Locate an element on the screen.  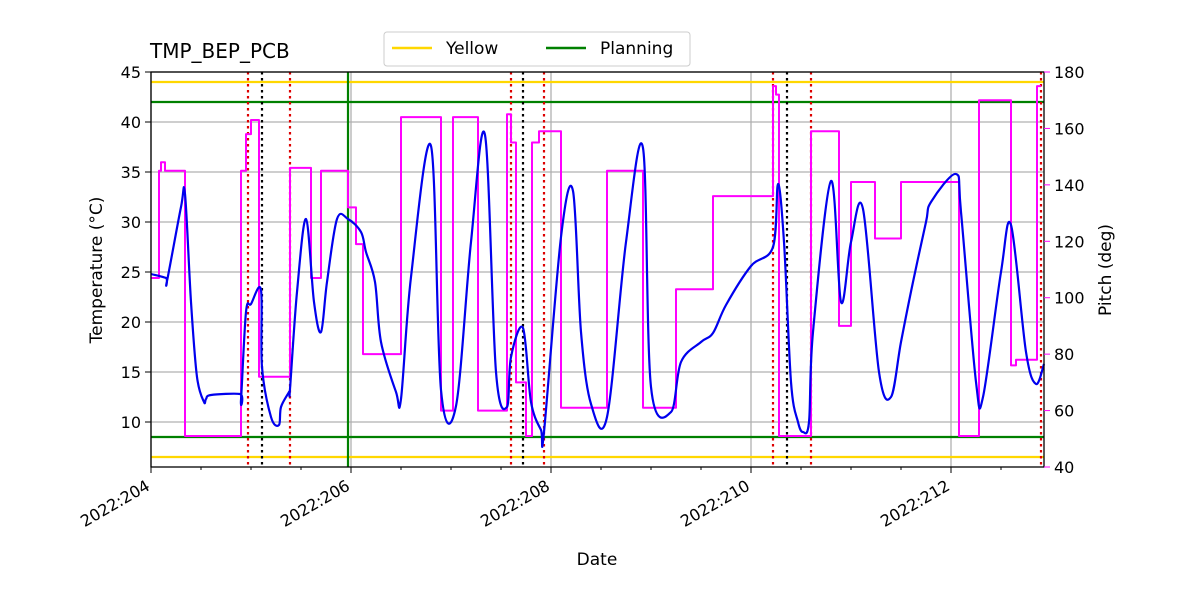
chart-title: TMP_BEP_PCB is located at coordinates (219, 51).